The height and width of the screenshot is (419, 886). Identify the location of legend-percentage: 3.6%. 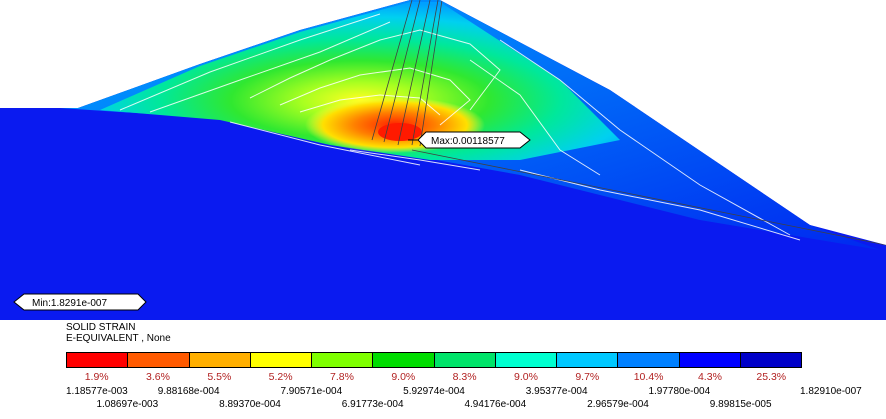
(158, 377).